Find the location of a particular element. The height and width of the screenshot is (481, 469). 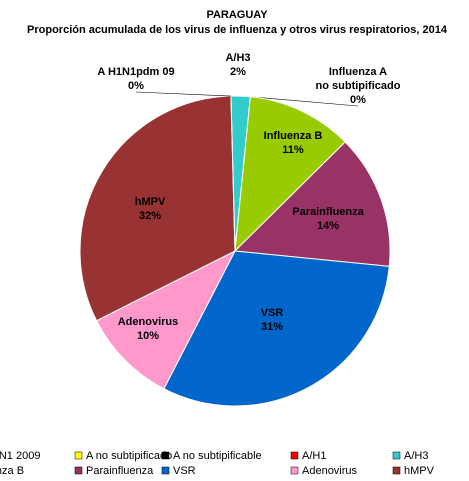

slice-label: A/H3 is located at coordinates (237, 58).